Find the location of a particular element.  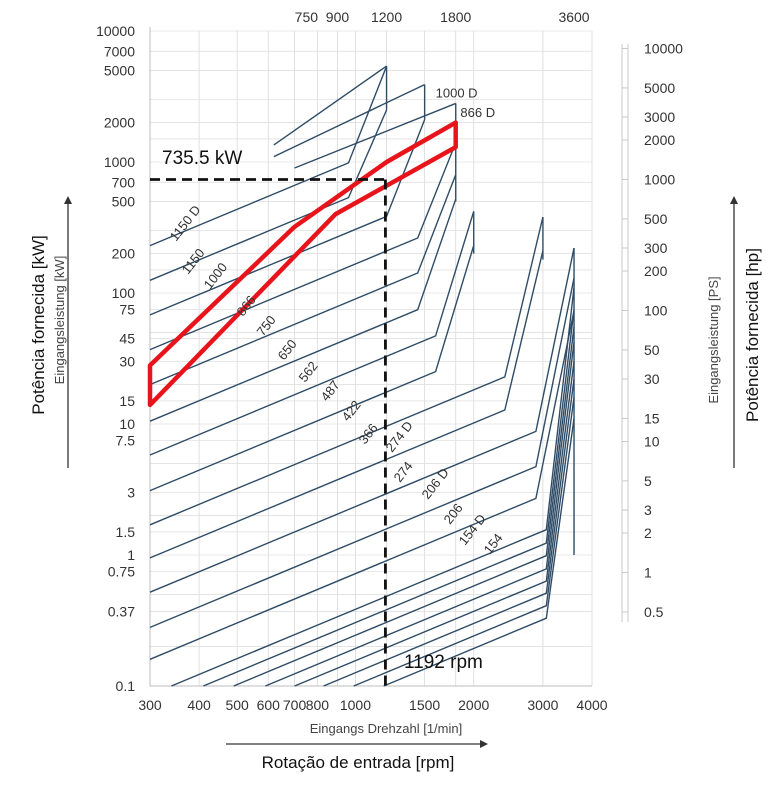

y-right-arrowhead is located at coordinates (734, 200).